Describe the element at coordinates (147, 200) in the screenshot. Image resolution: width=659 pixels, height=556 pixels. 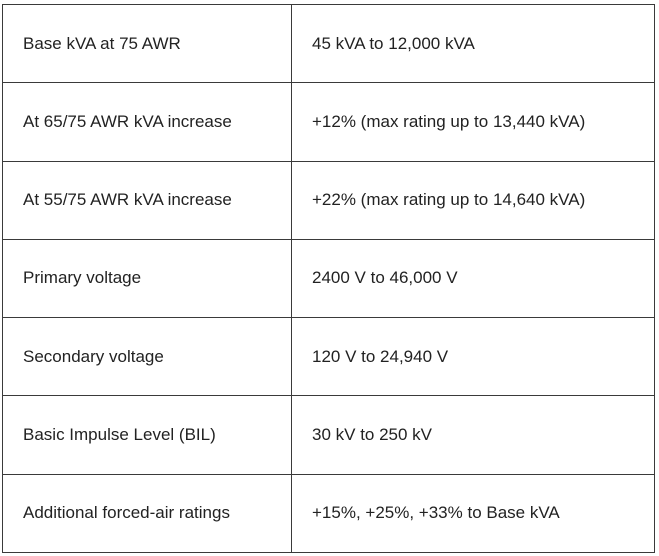
I see `row-label: At 55/75 AWR kVA increase` at that location.